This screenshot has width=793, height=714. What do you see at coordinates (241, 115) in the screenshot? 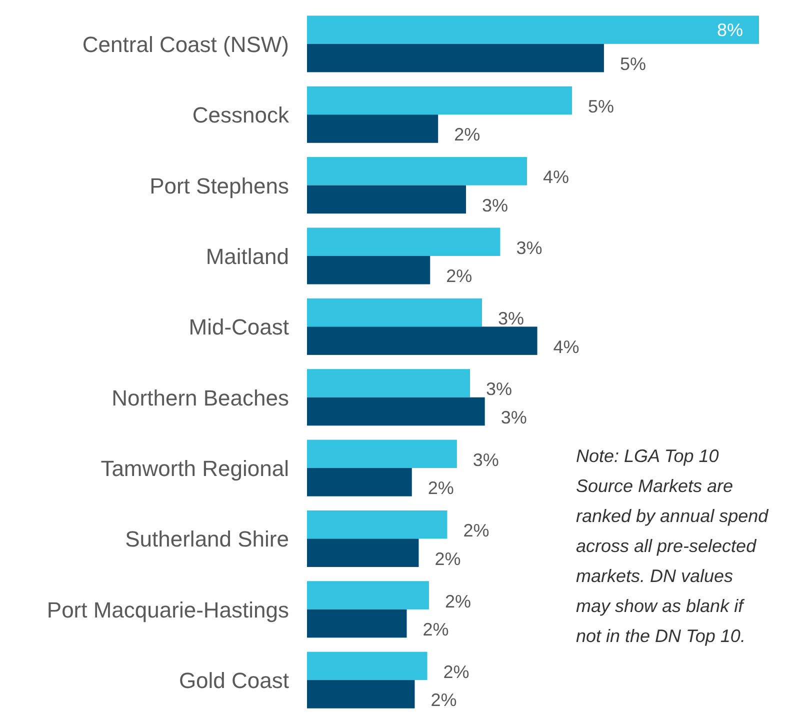
I see `y-tick-label: Cessnock` at bounding box center [241, 115].